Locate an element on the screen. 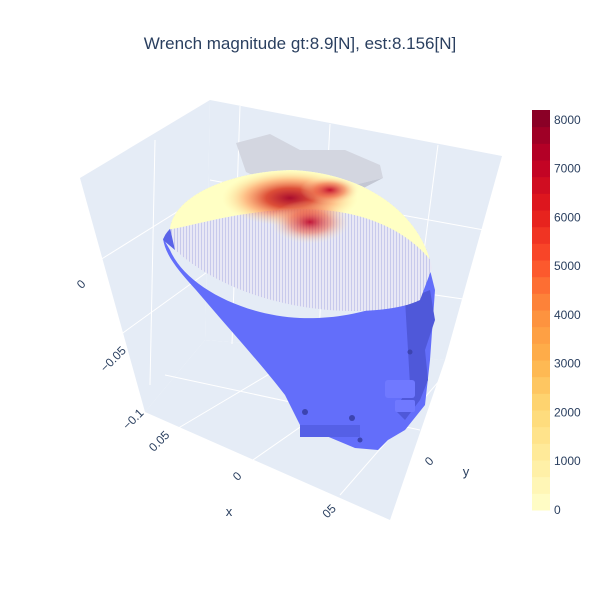 The width and height of the screenshot is (600, 600). x-tick: 0.05 is located at coordinates (159, 441).